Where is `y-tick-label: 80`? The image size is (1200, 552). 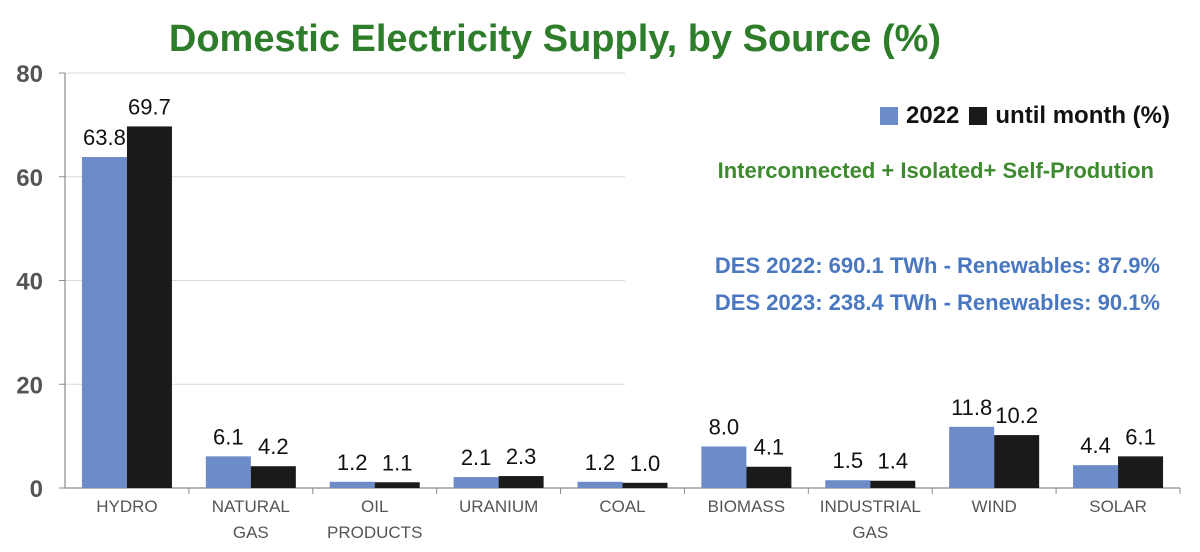
y-tick-label: 80 is located at coordinates (29, 74).